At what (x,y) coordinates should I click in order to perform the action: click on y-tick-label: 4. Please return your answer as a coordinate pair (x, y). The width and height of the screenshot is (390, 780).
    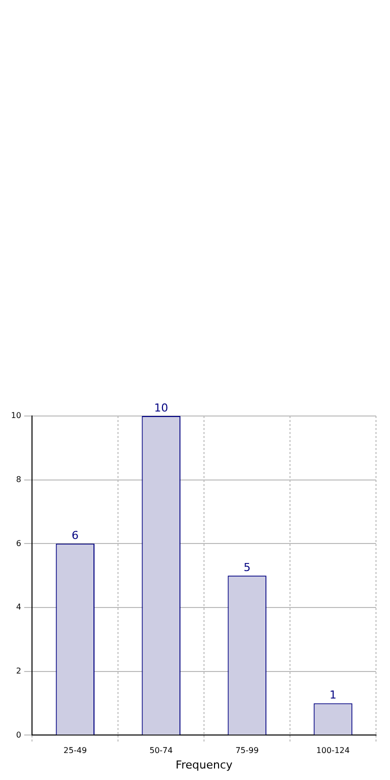
    Looking at the image, I should click on (19, 607).